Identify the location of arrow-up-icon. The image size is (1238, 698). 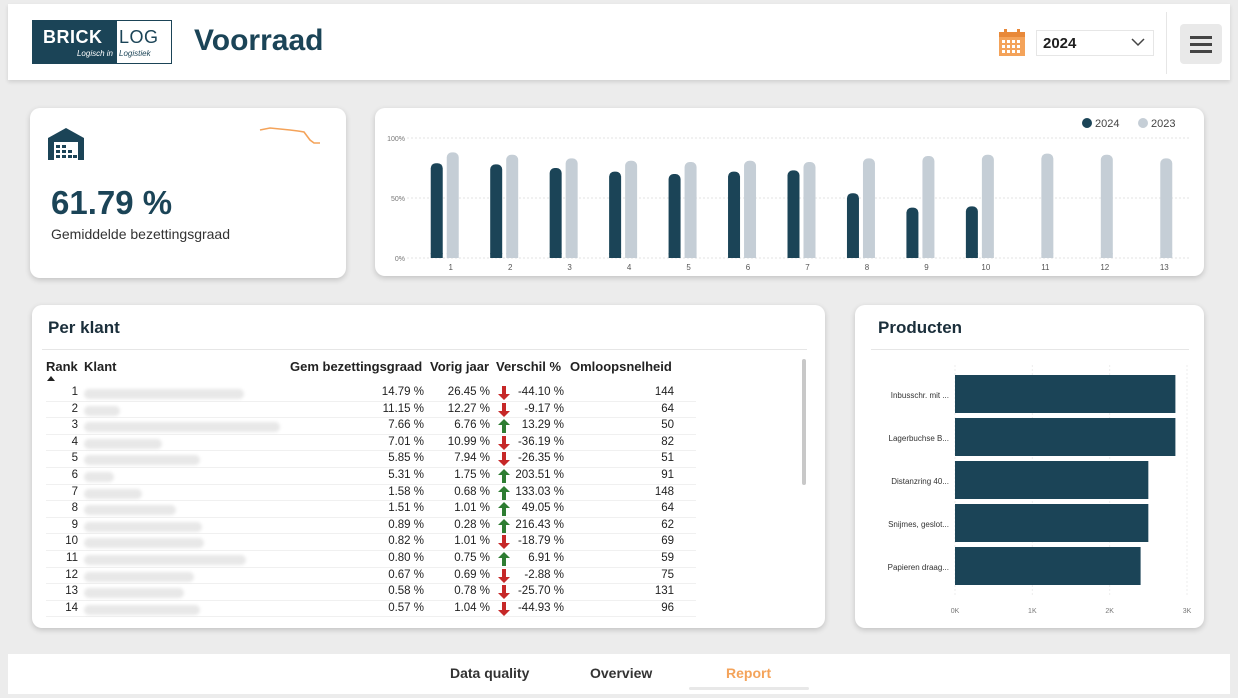
(504, 509).